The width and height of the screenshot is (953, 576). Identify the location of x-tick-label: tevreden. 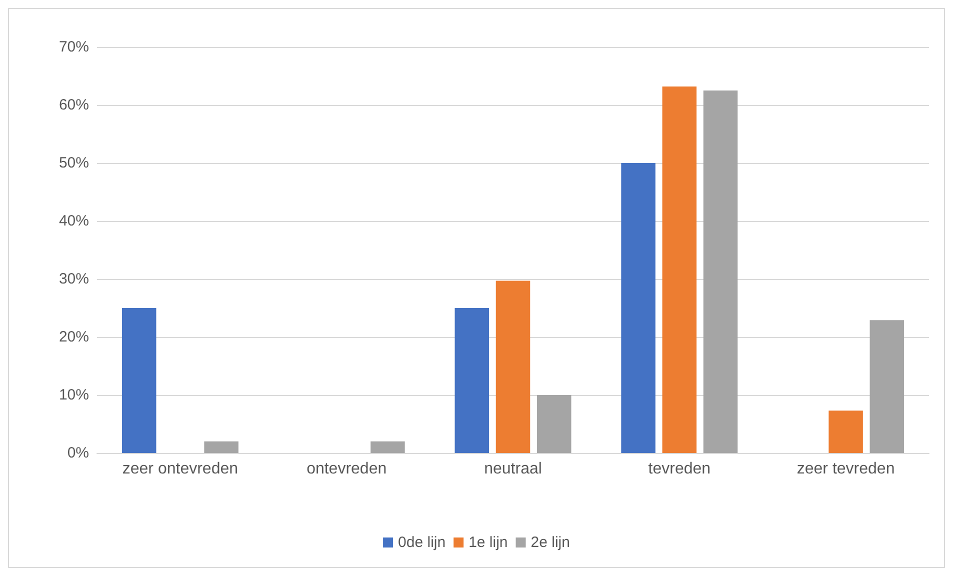
(679, 469).